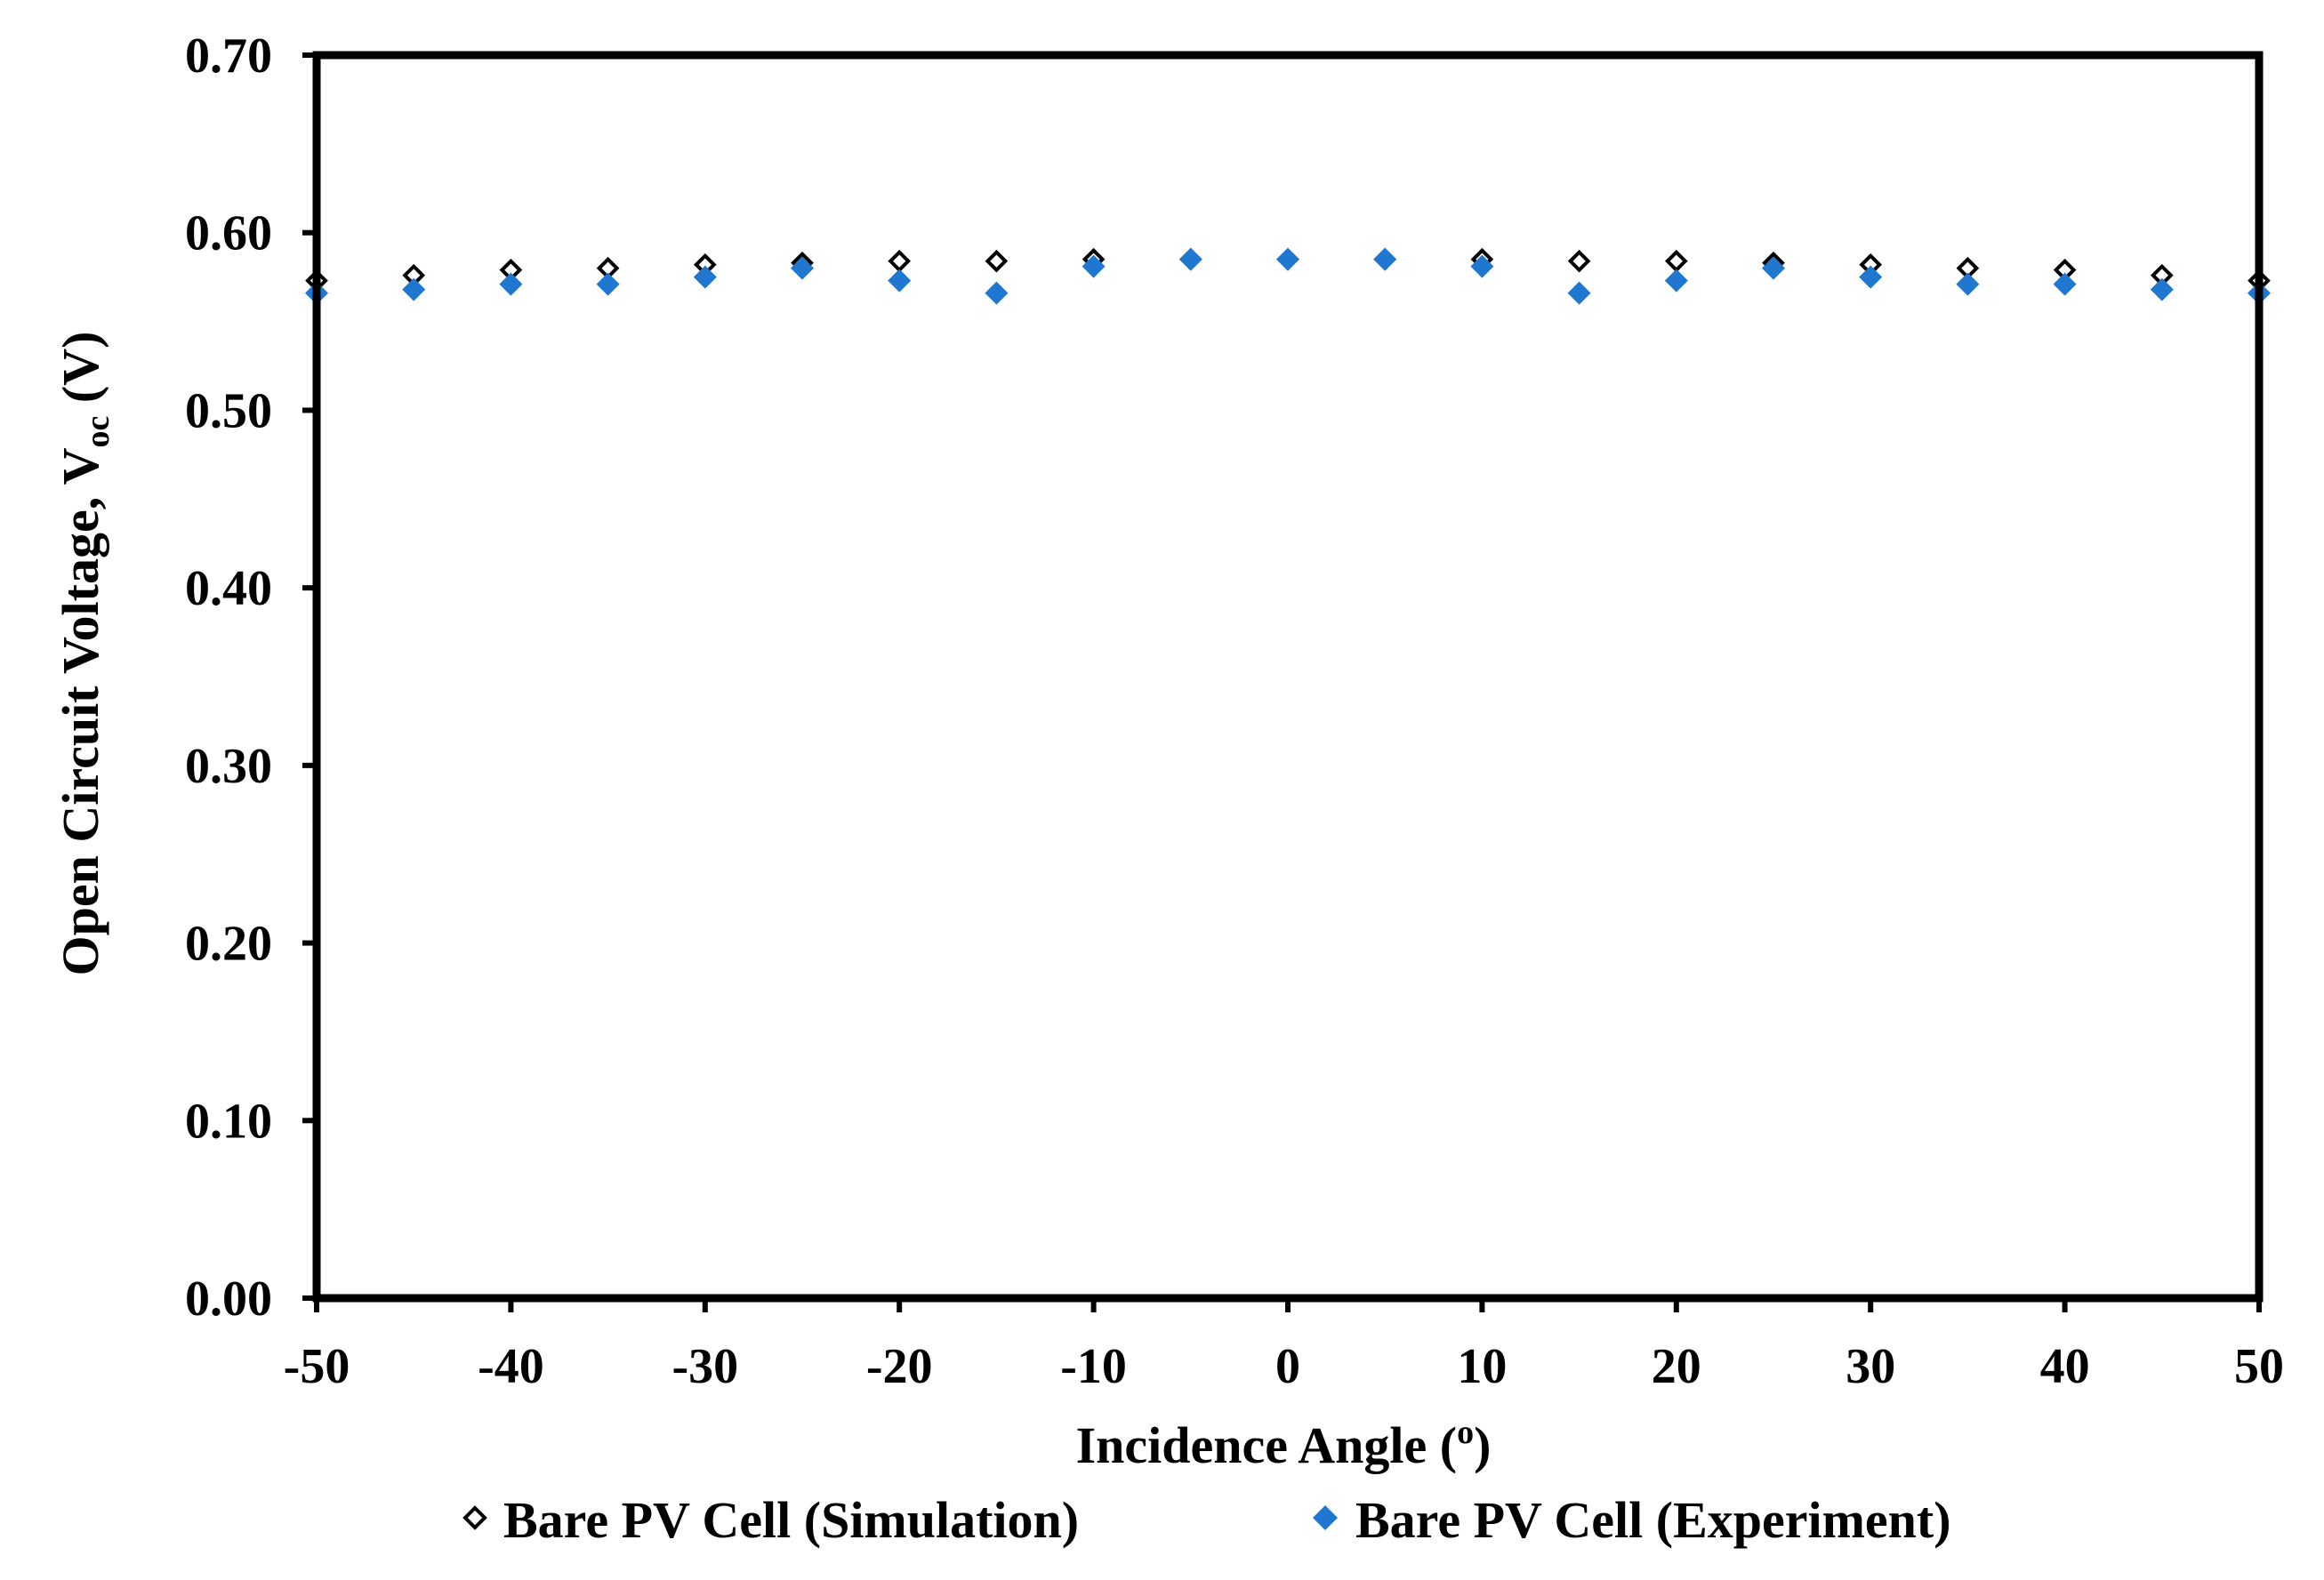 Image resolution: width=2324 pixels, height=1580 pixels. I want to click on legend-marker-experiment, so click(1325, 1517).